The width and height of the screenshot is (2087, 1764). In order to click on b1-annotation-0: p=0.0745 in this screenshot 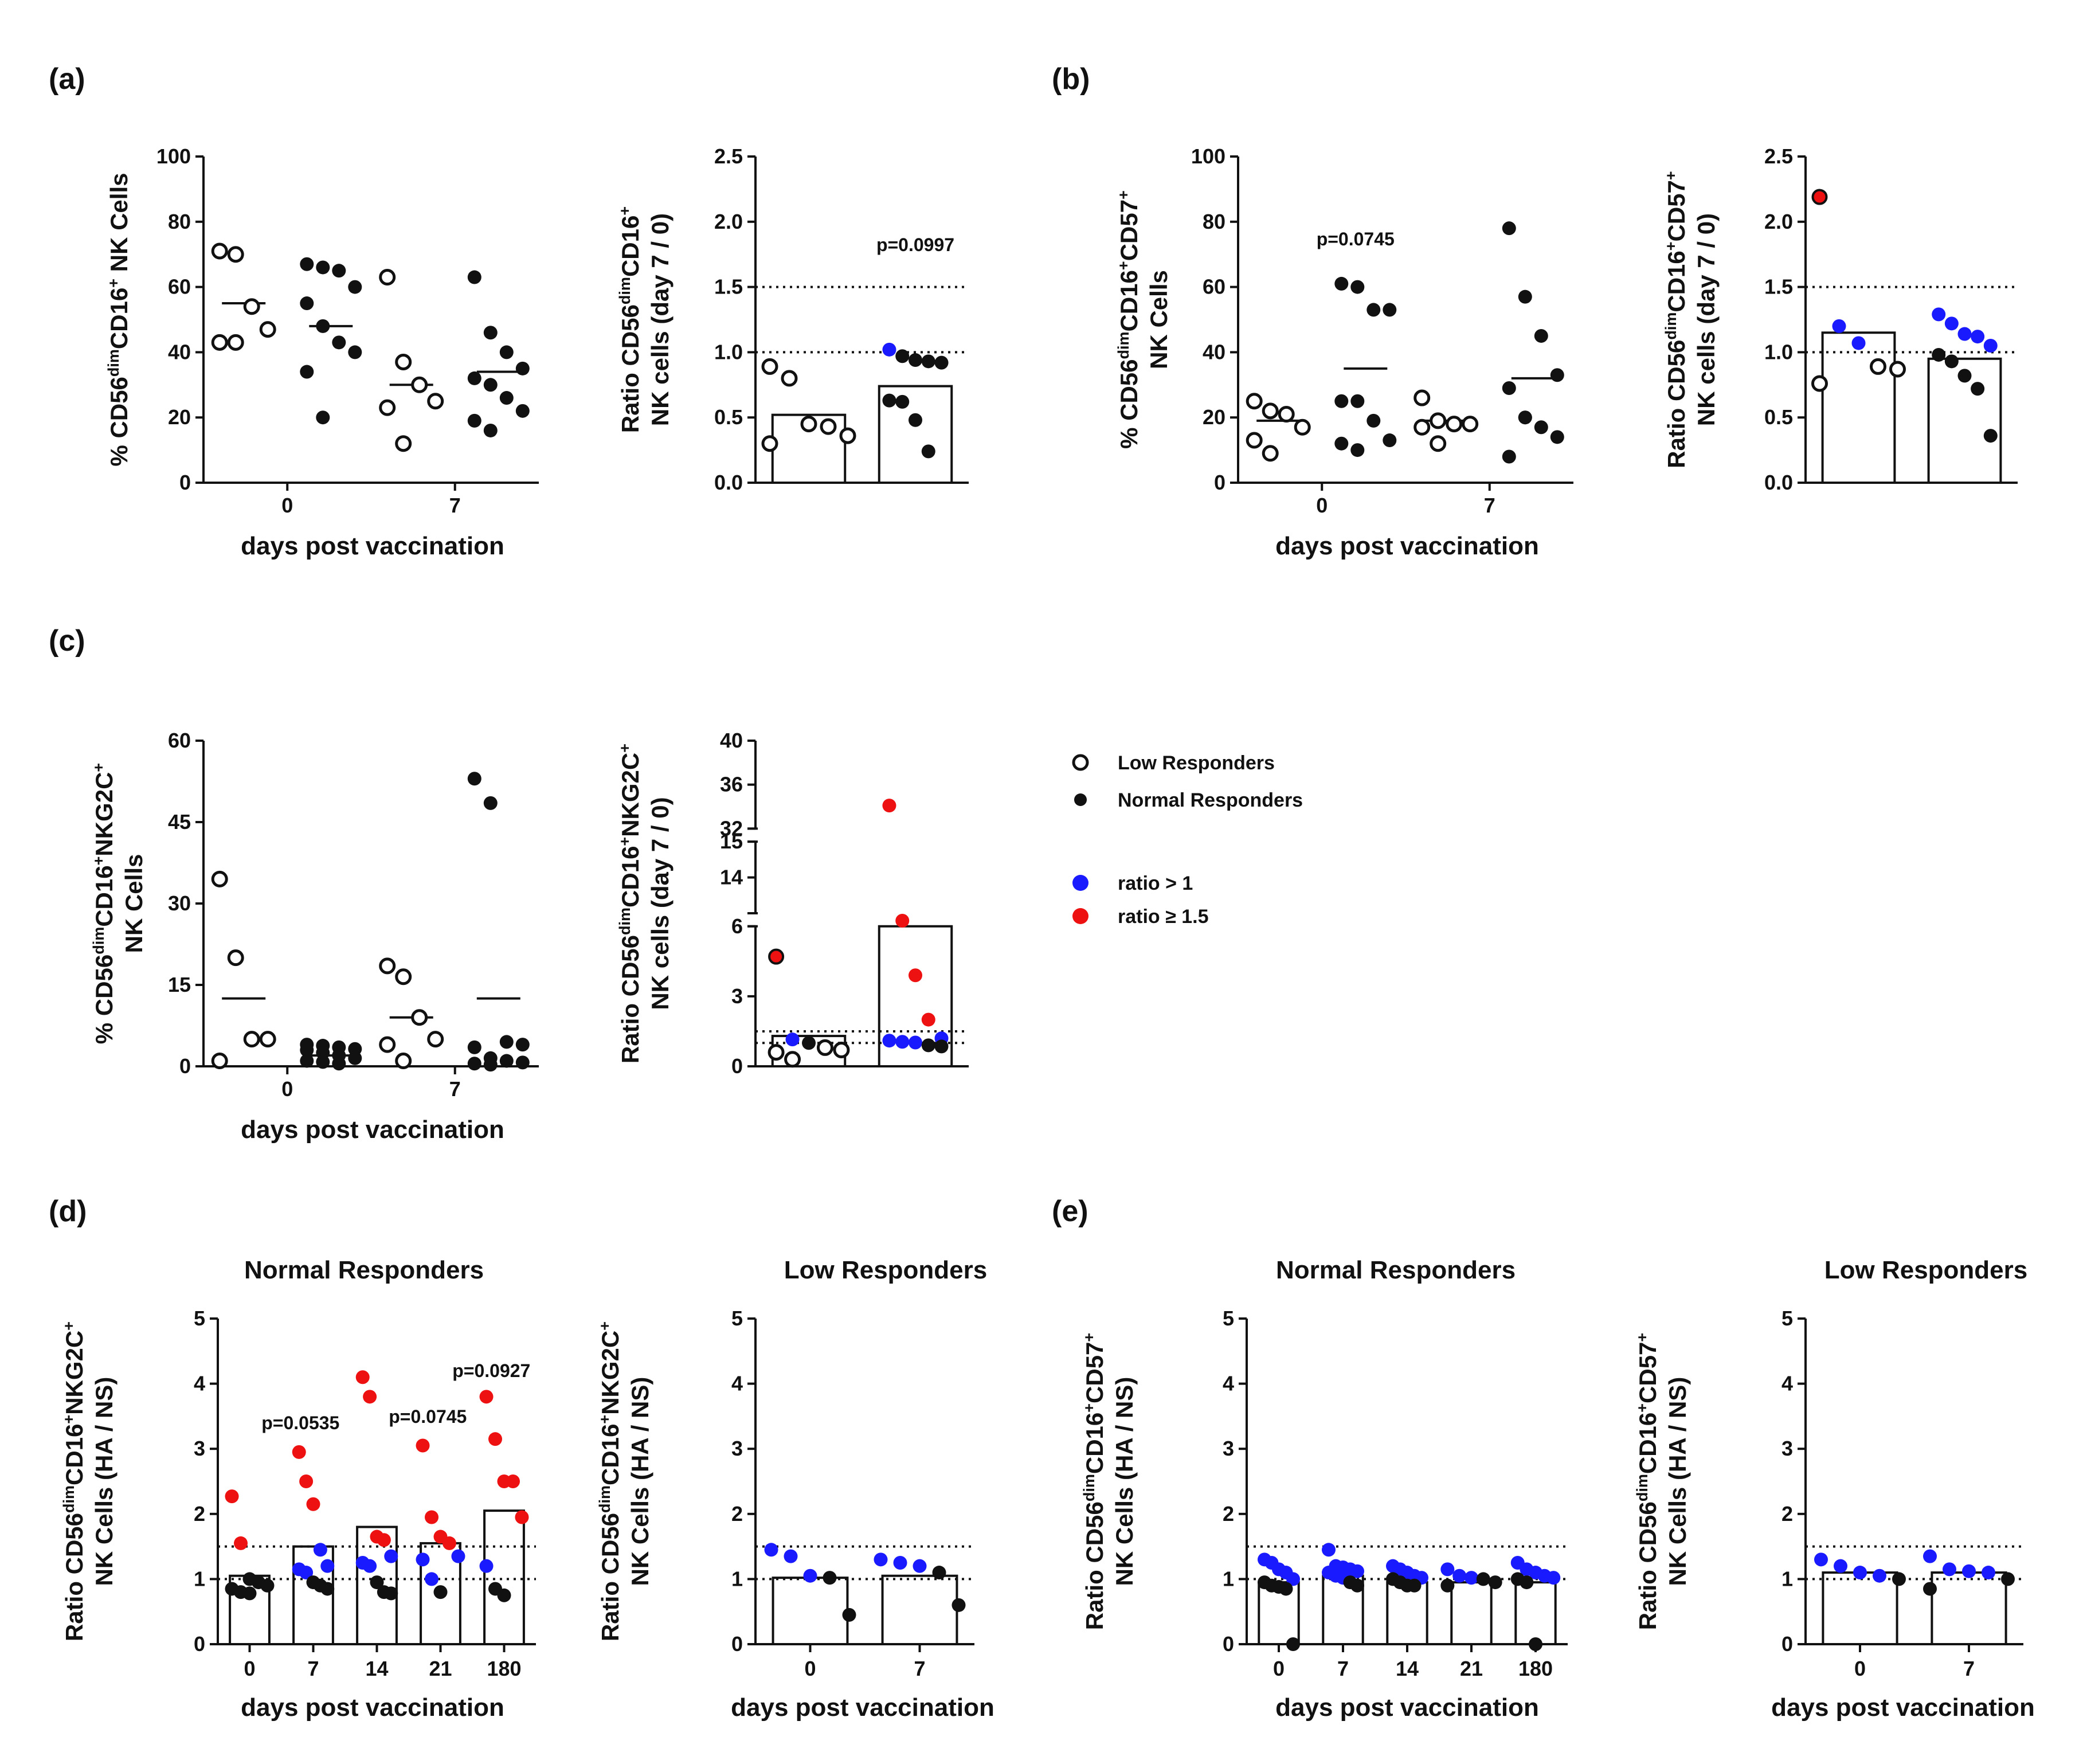, I will do `click(1356, 239)`.